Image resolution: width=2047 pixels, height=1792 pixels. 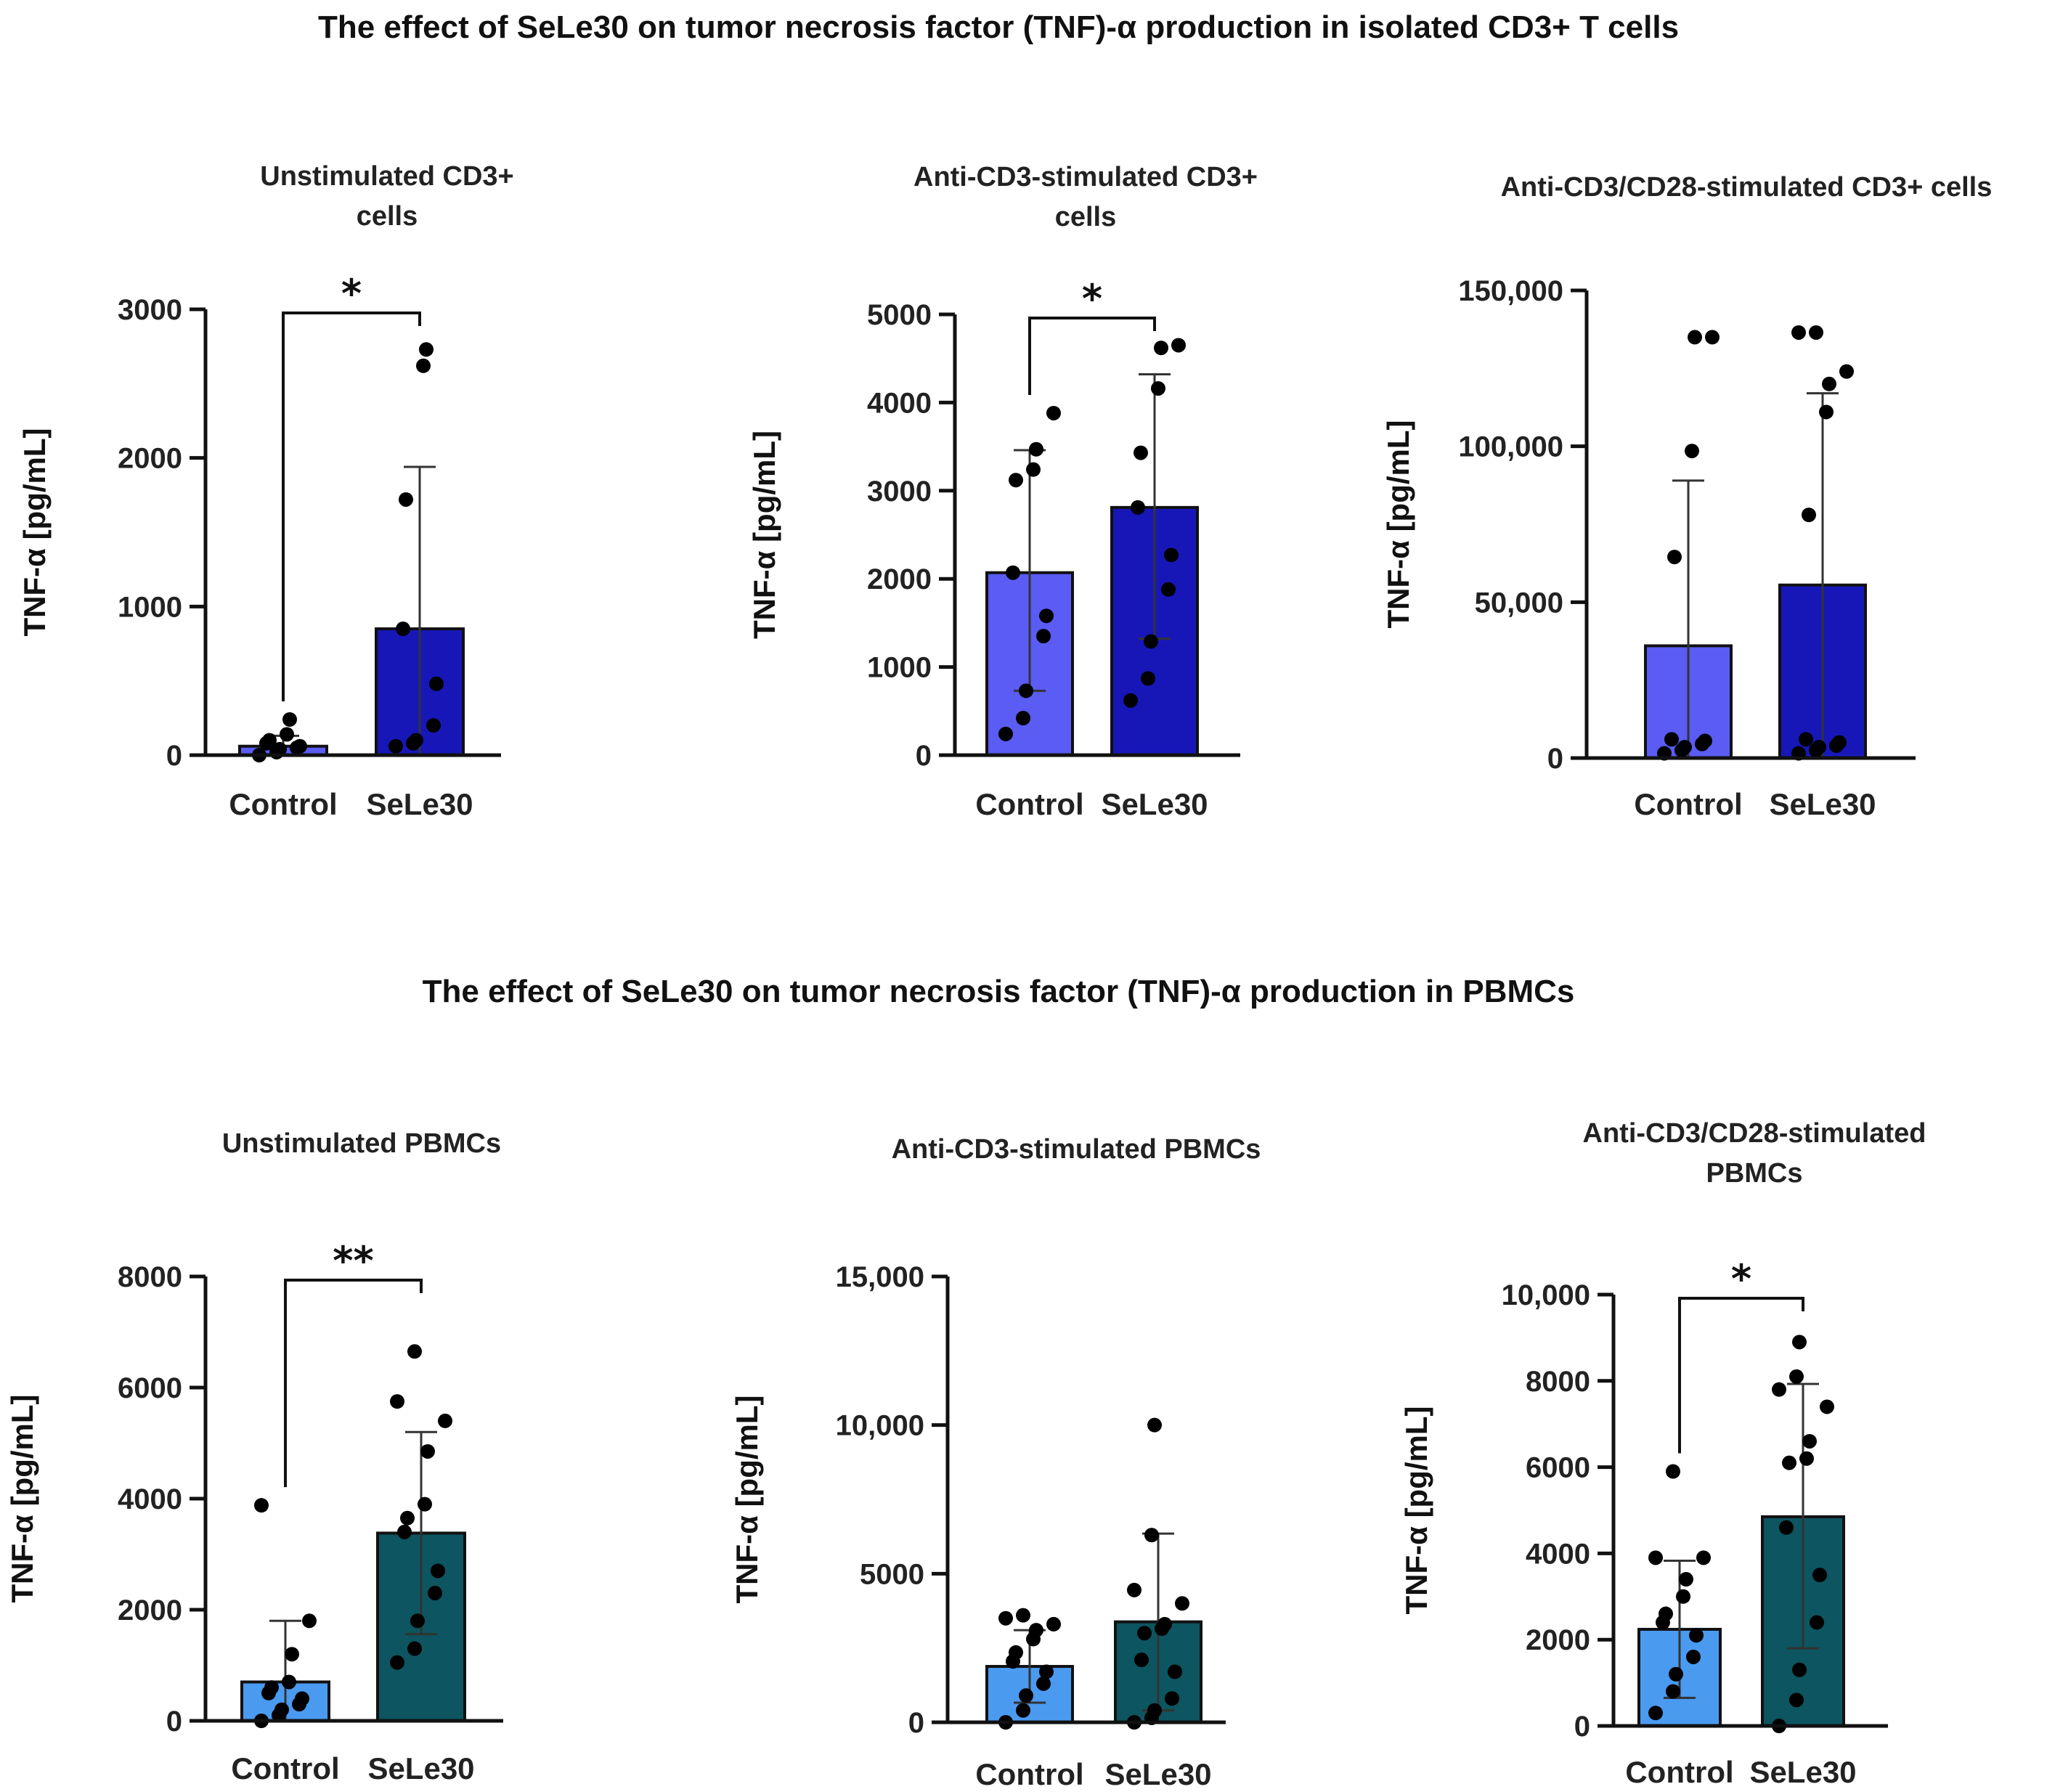 I want to click on y-tick-label: 4000, so click(x=900, y=403).